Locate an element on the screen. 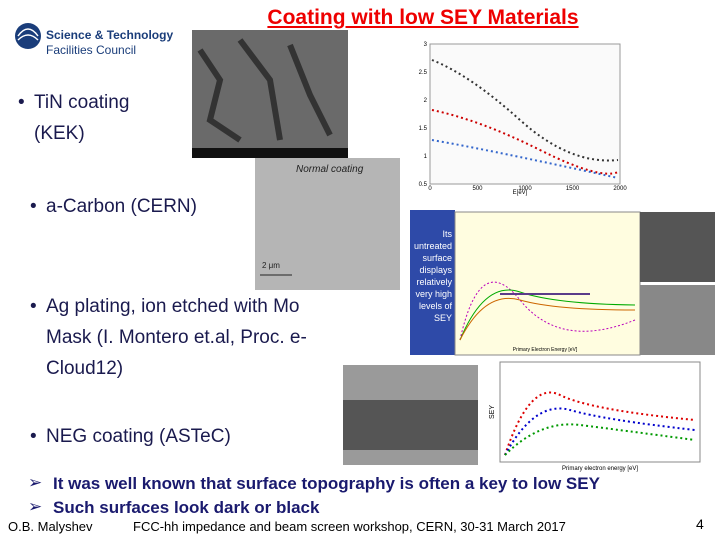 The width and height of the screenshot is (720, 540). x-tick-label: 0 is located at coordinates (430, 189).